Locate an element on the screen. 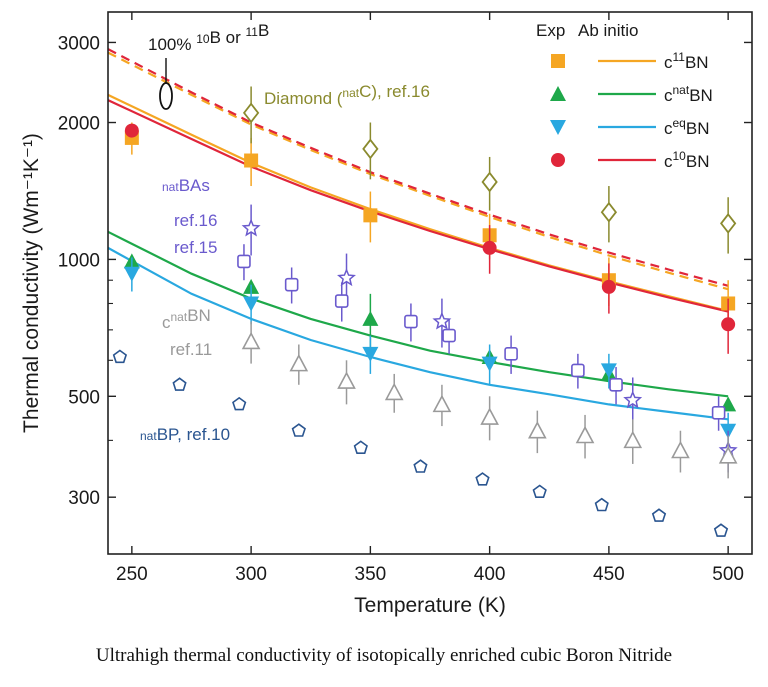  annotation-bas-name: natBAs is located at coordinates (186, 185).